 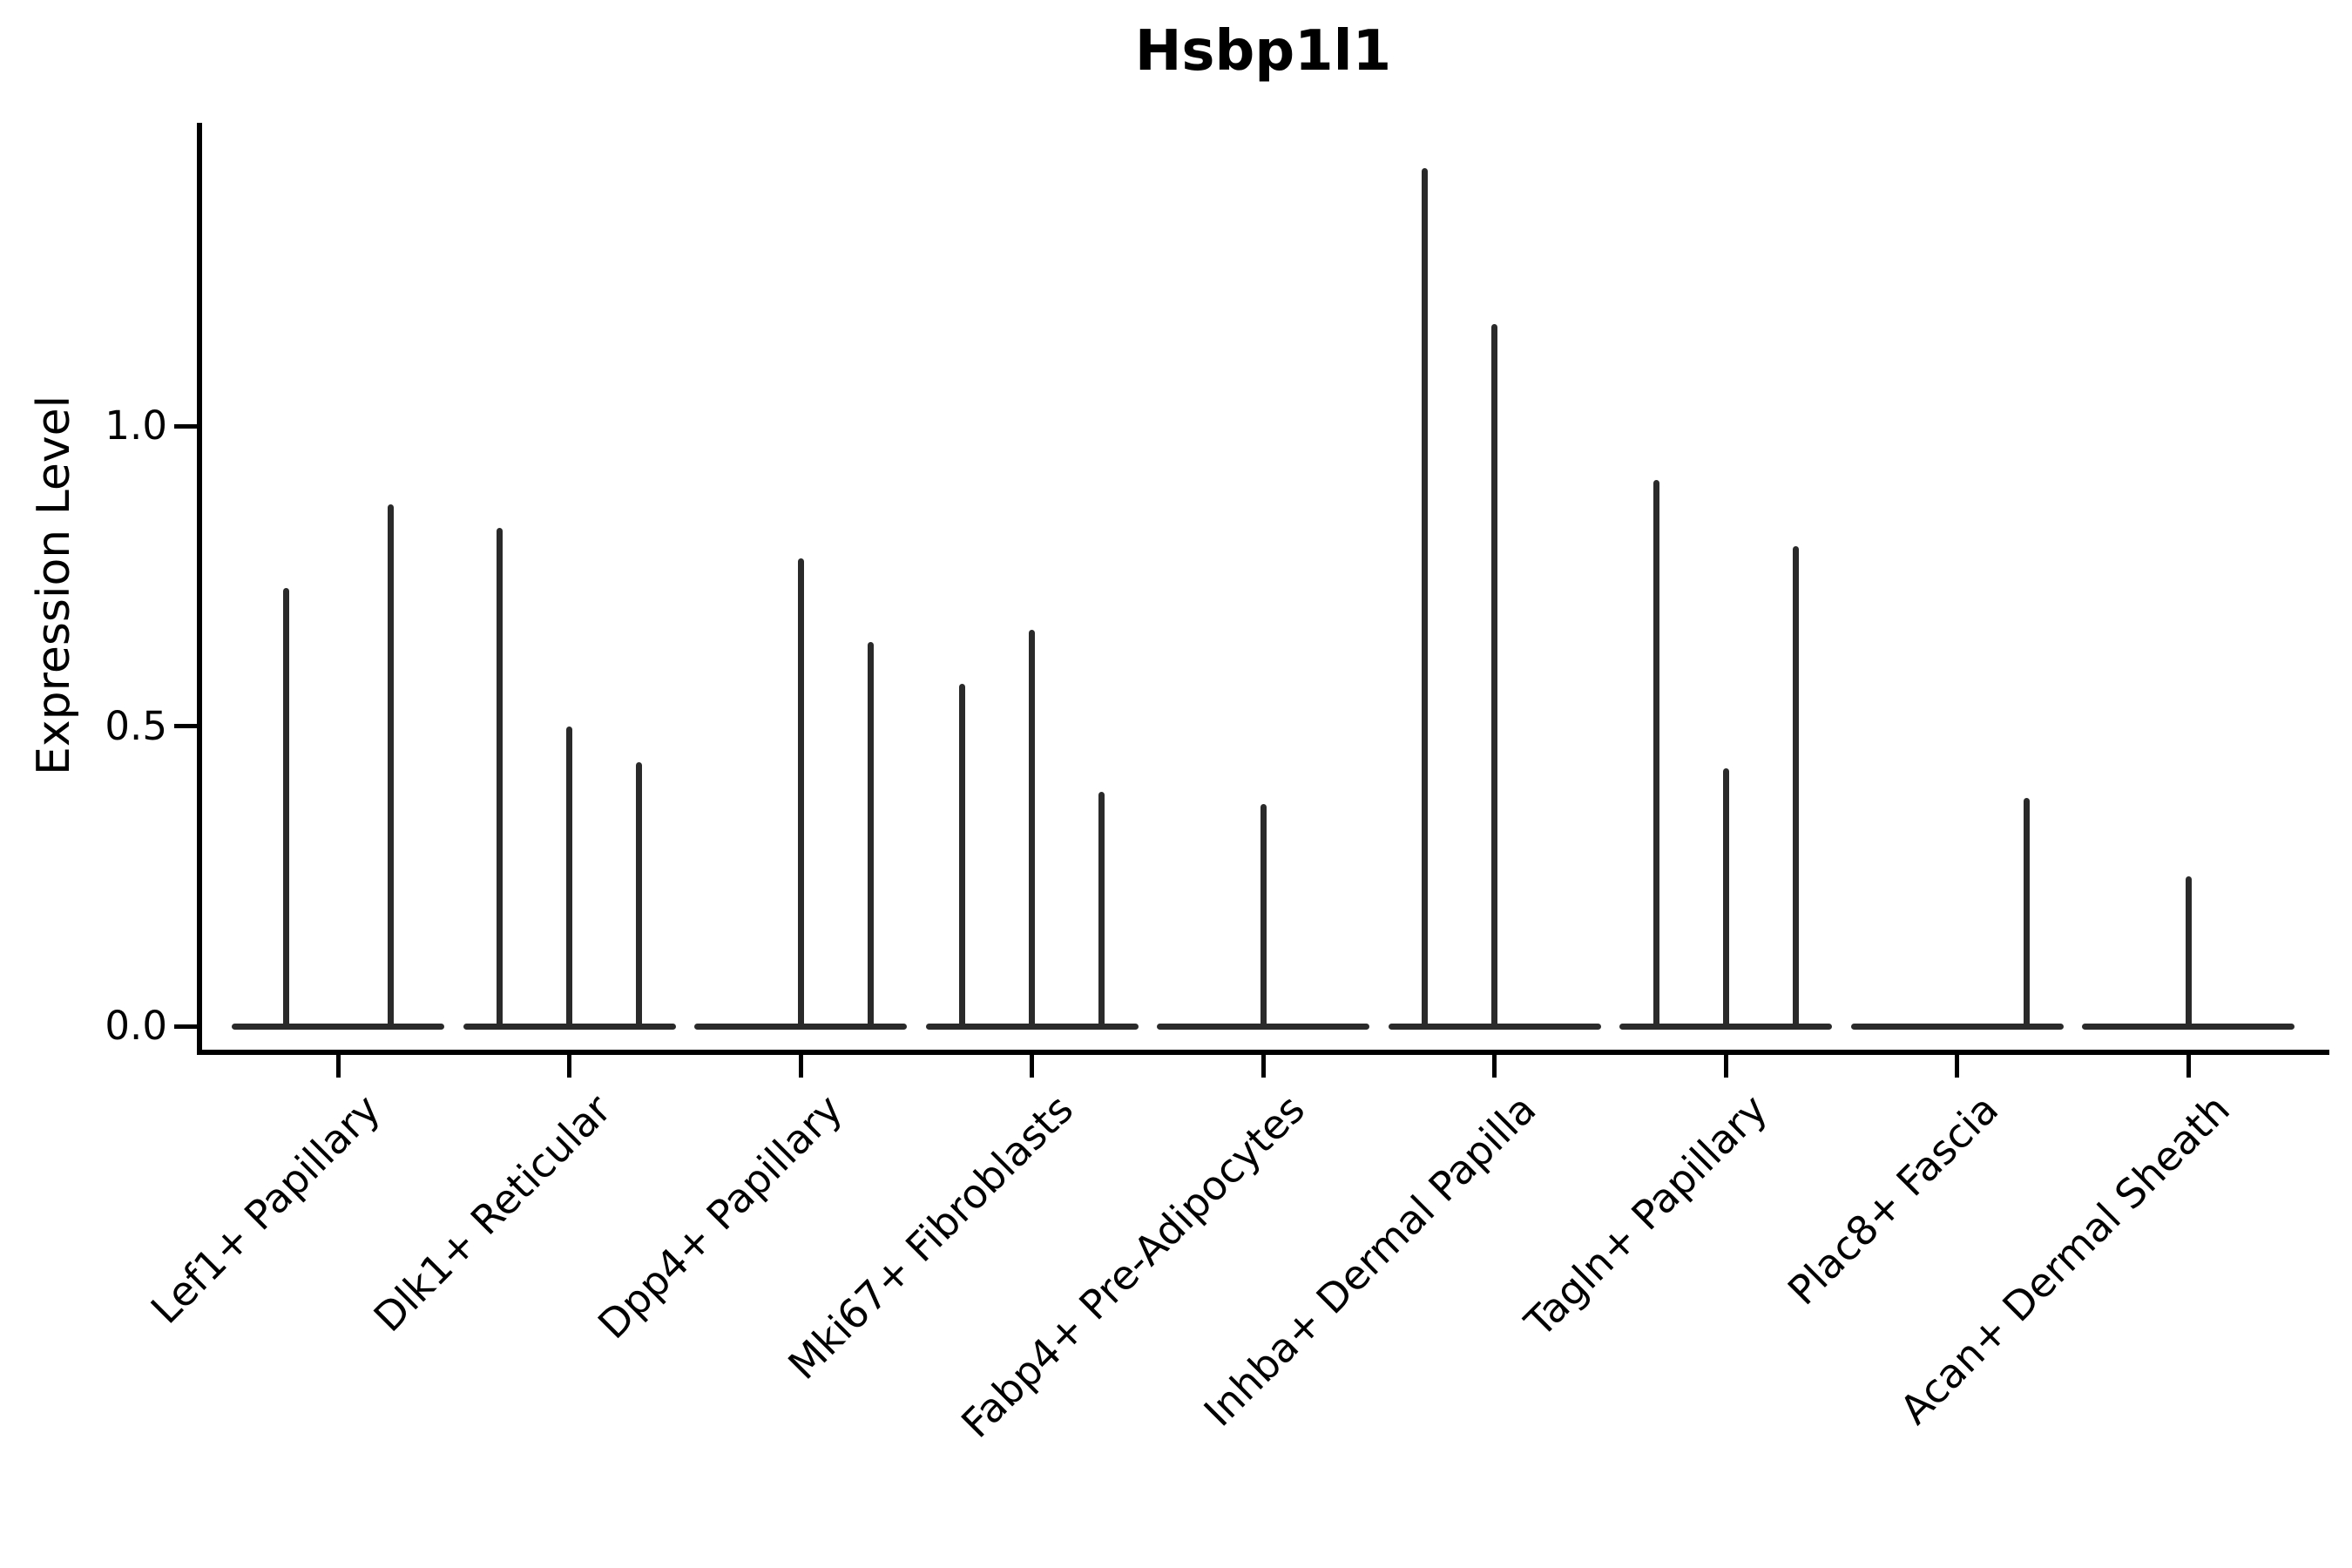 What do you see at coordinates (199, 589) in the screenshot?
I see `y-axis-spine` at bounding box center [199, 589].